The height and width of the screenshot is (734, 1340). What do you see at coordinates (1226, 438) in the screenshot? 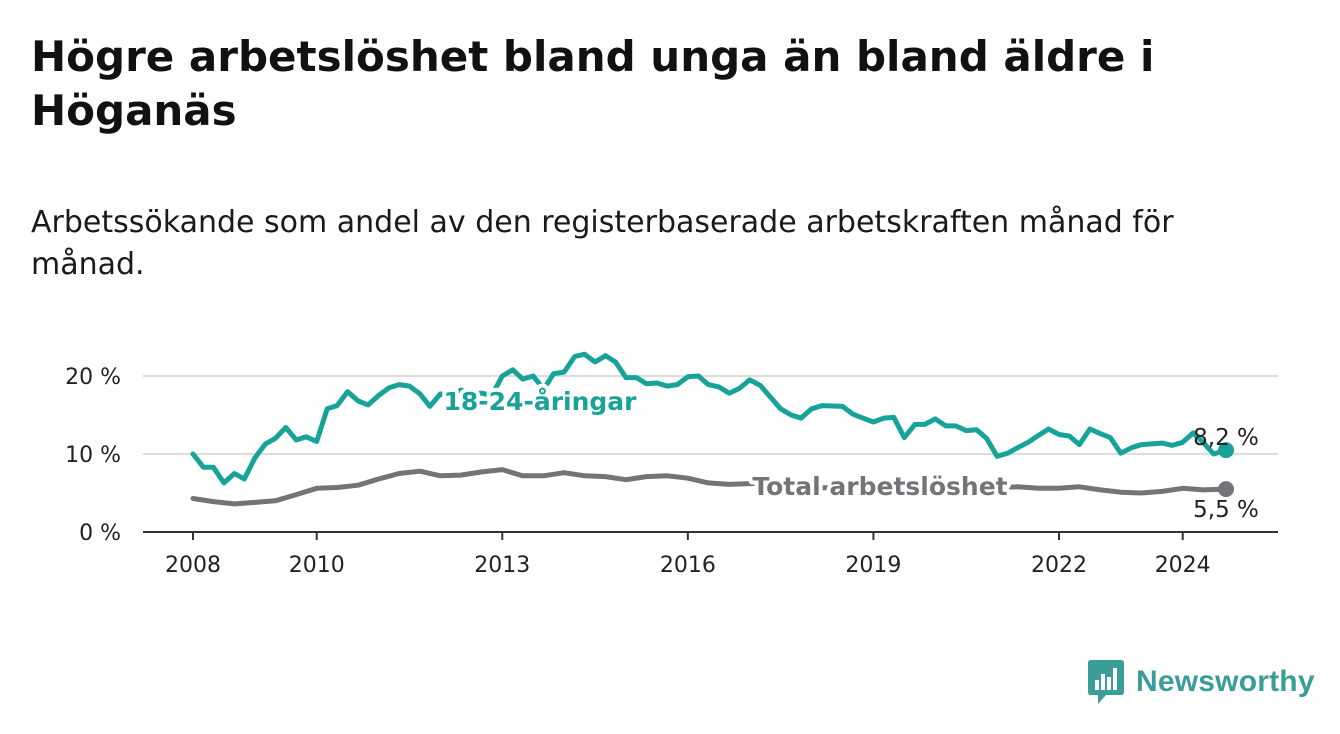
I see `youth-end-label: 8,2 %` at bounding box center [1226, 438].